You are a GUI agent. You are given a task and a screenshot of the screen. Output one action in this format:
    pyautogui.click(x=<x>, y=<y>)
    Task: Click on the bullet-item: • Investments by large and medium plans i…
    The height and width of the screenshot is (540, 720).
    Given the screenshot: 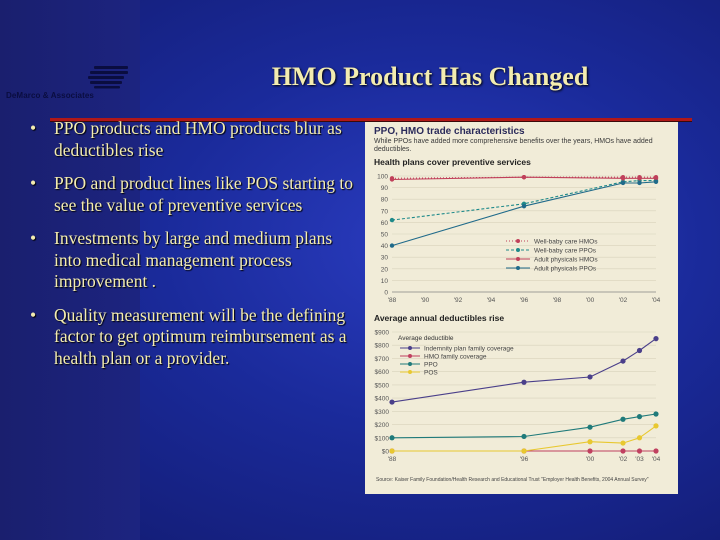 What is the action you would take?
    pyautogui.click(x=193, y=260)
    